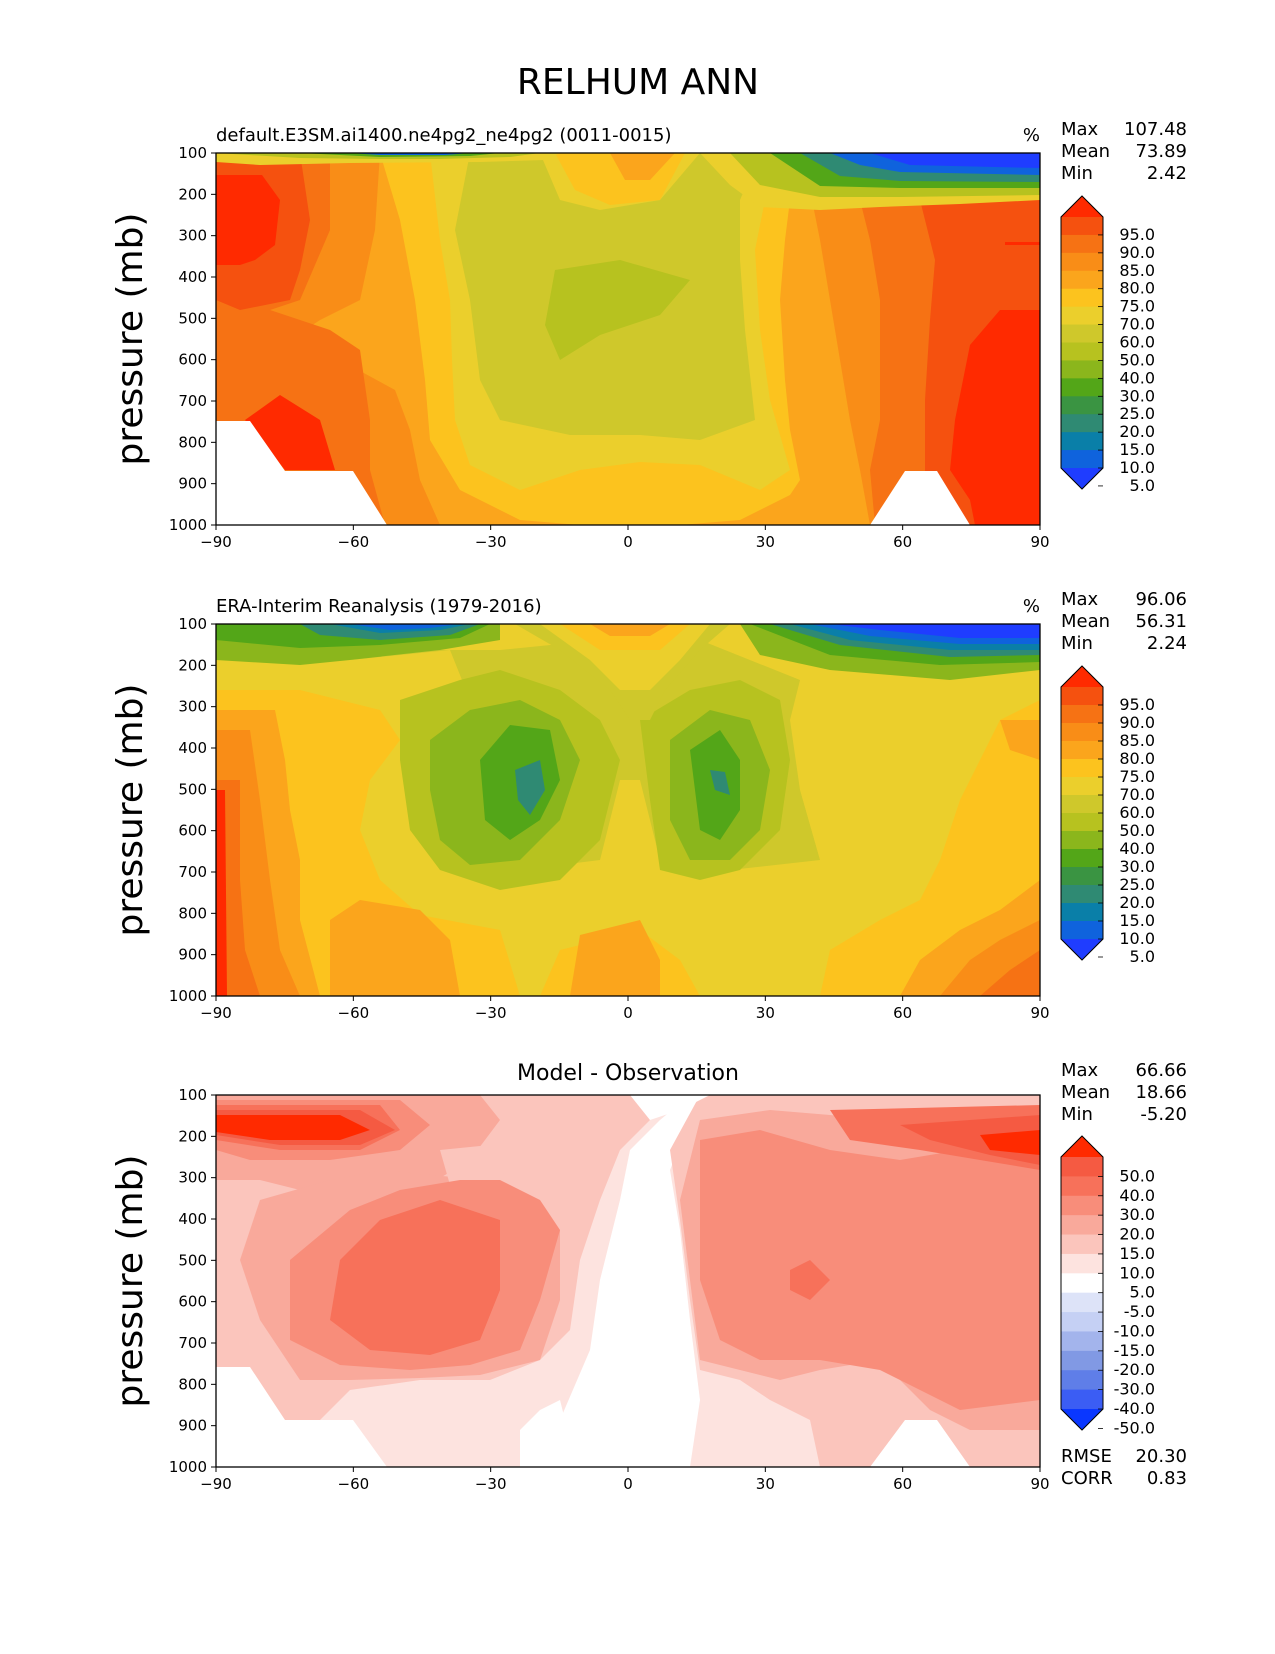 The image size is (1275, 1654). Describe the element at coordinates (192, 1384) in the screenshot. I see `y-tick-label: 800` at that location.